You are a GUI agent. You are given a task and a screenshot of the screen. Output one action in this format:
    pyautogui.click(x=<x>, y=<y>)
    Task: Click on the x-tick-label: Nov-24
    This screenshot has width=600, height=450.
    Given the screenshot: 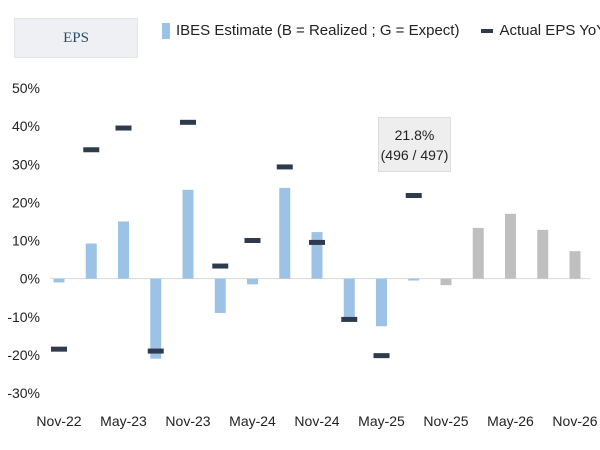 What is the action you would take?
    pyautogui.click(x=316, y=421)
    